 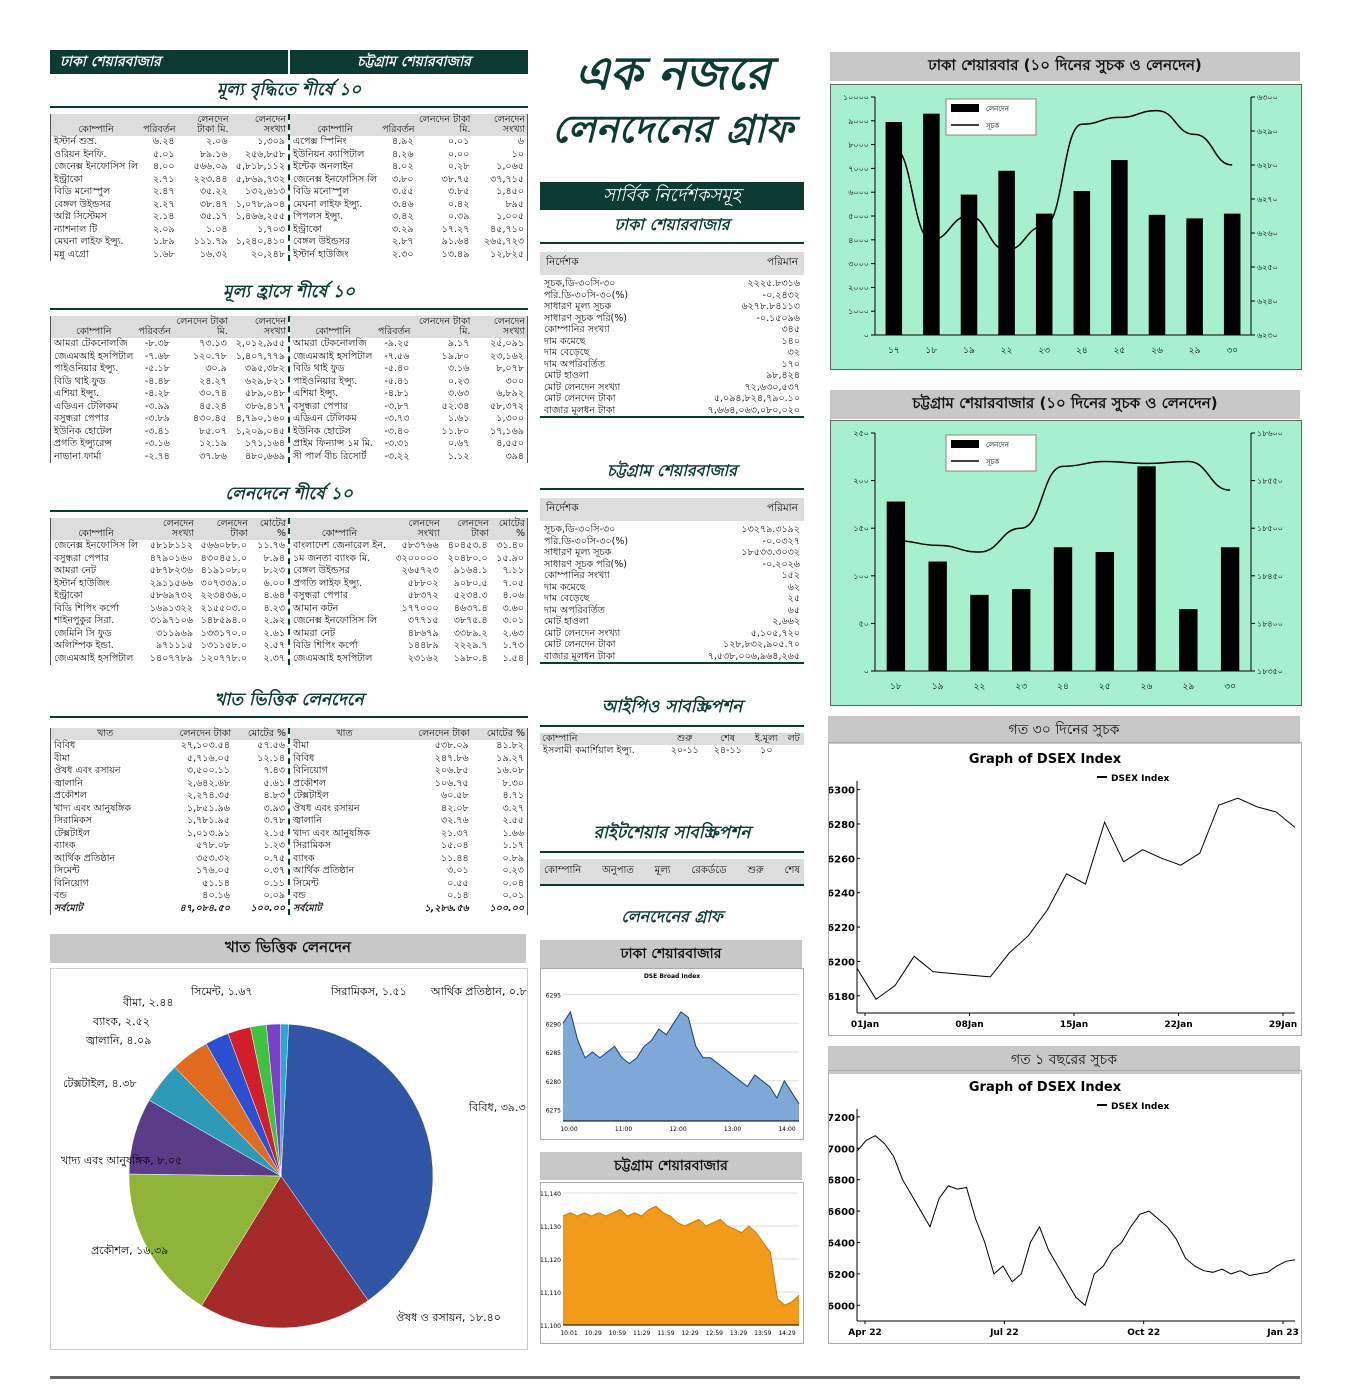 I want to click on table-cell: ২.৫৫, so click(x=513, y=820).